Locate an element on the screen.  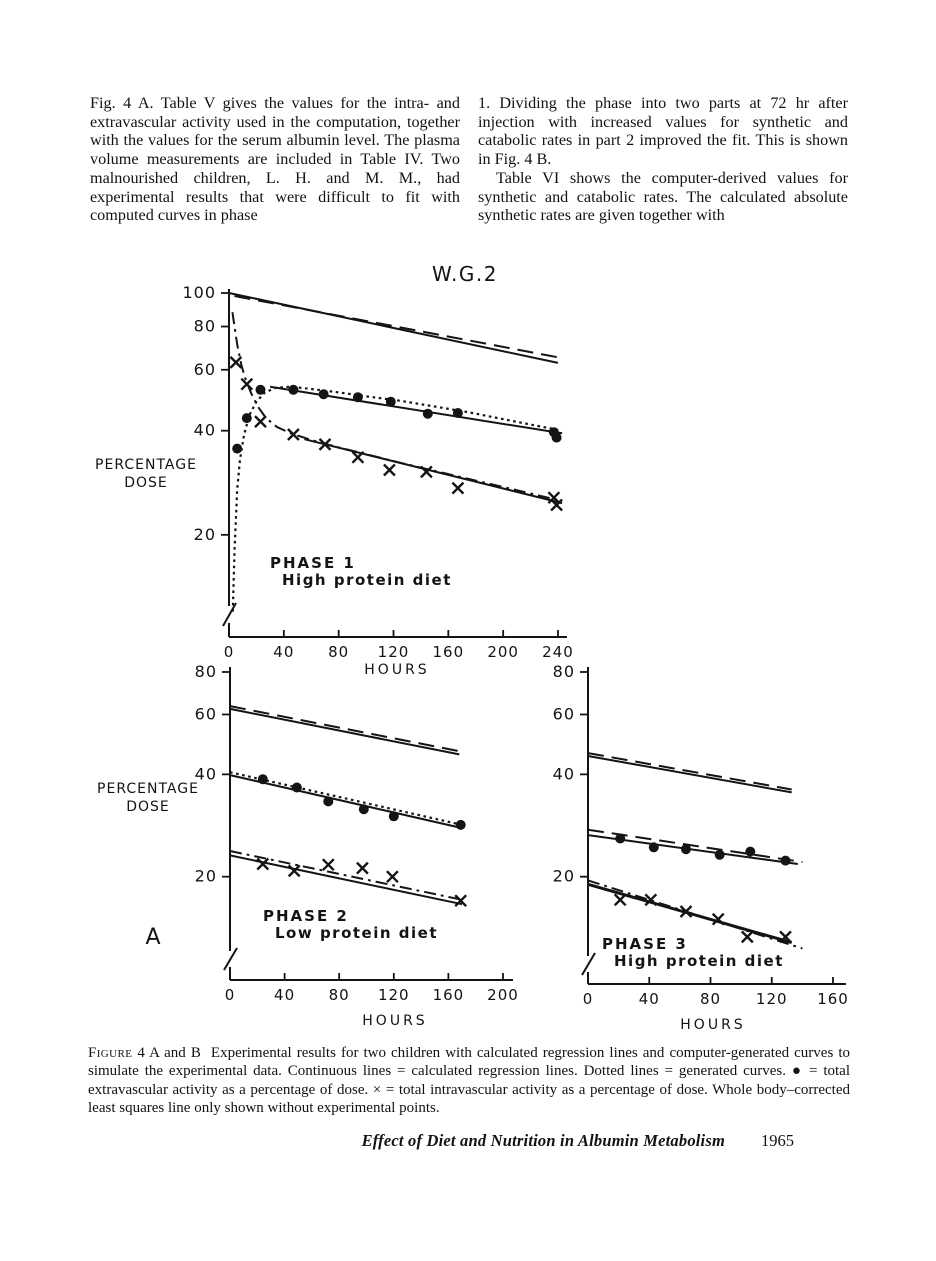
phase3-extravascular-points is located at coordinates (703, 849).